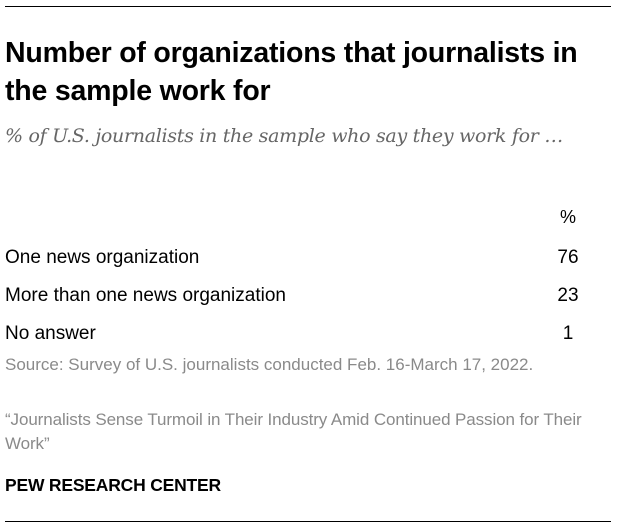 This screenshot has width=620, height=532. Describe the element at coordinates (568, 295) in the screenshot. I see `row-value: 23` at that location.